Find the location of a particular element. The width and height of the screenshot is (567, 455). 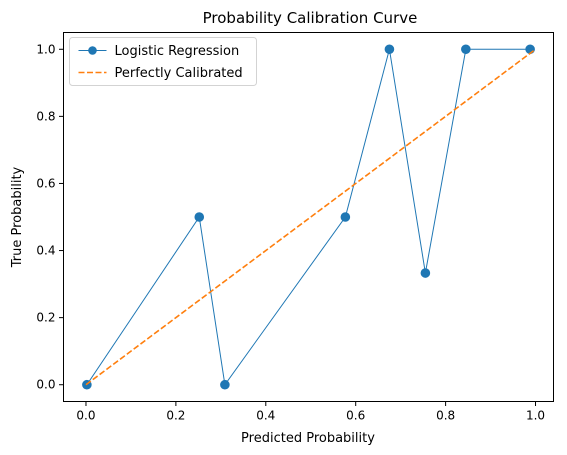

legend-marker is located at coordinates (92, 50).